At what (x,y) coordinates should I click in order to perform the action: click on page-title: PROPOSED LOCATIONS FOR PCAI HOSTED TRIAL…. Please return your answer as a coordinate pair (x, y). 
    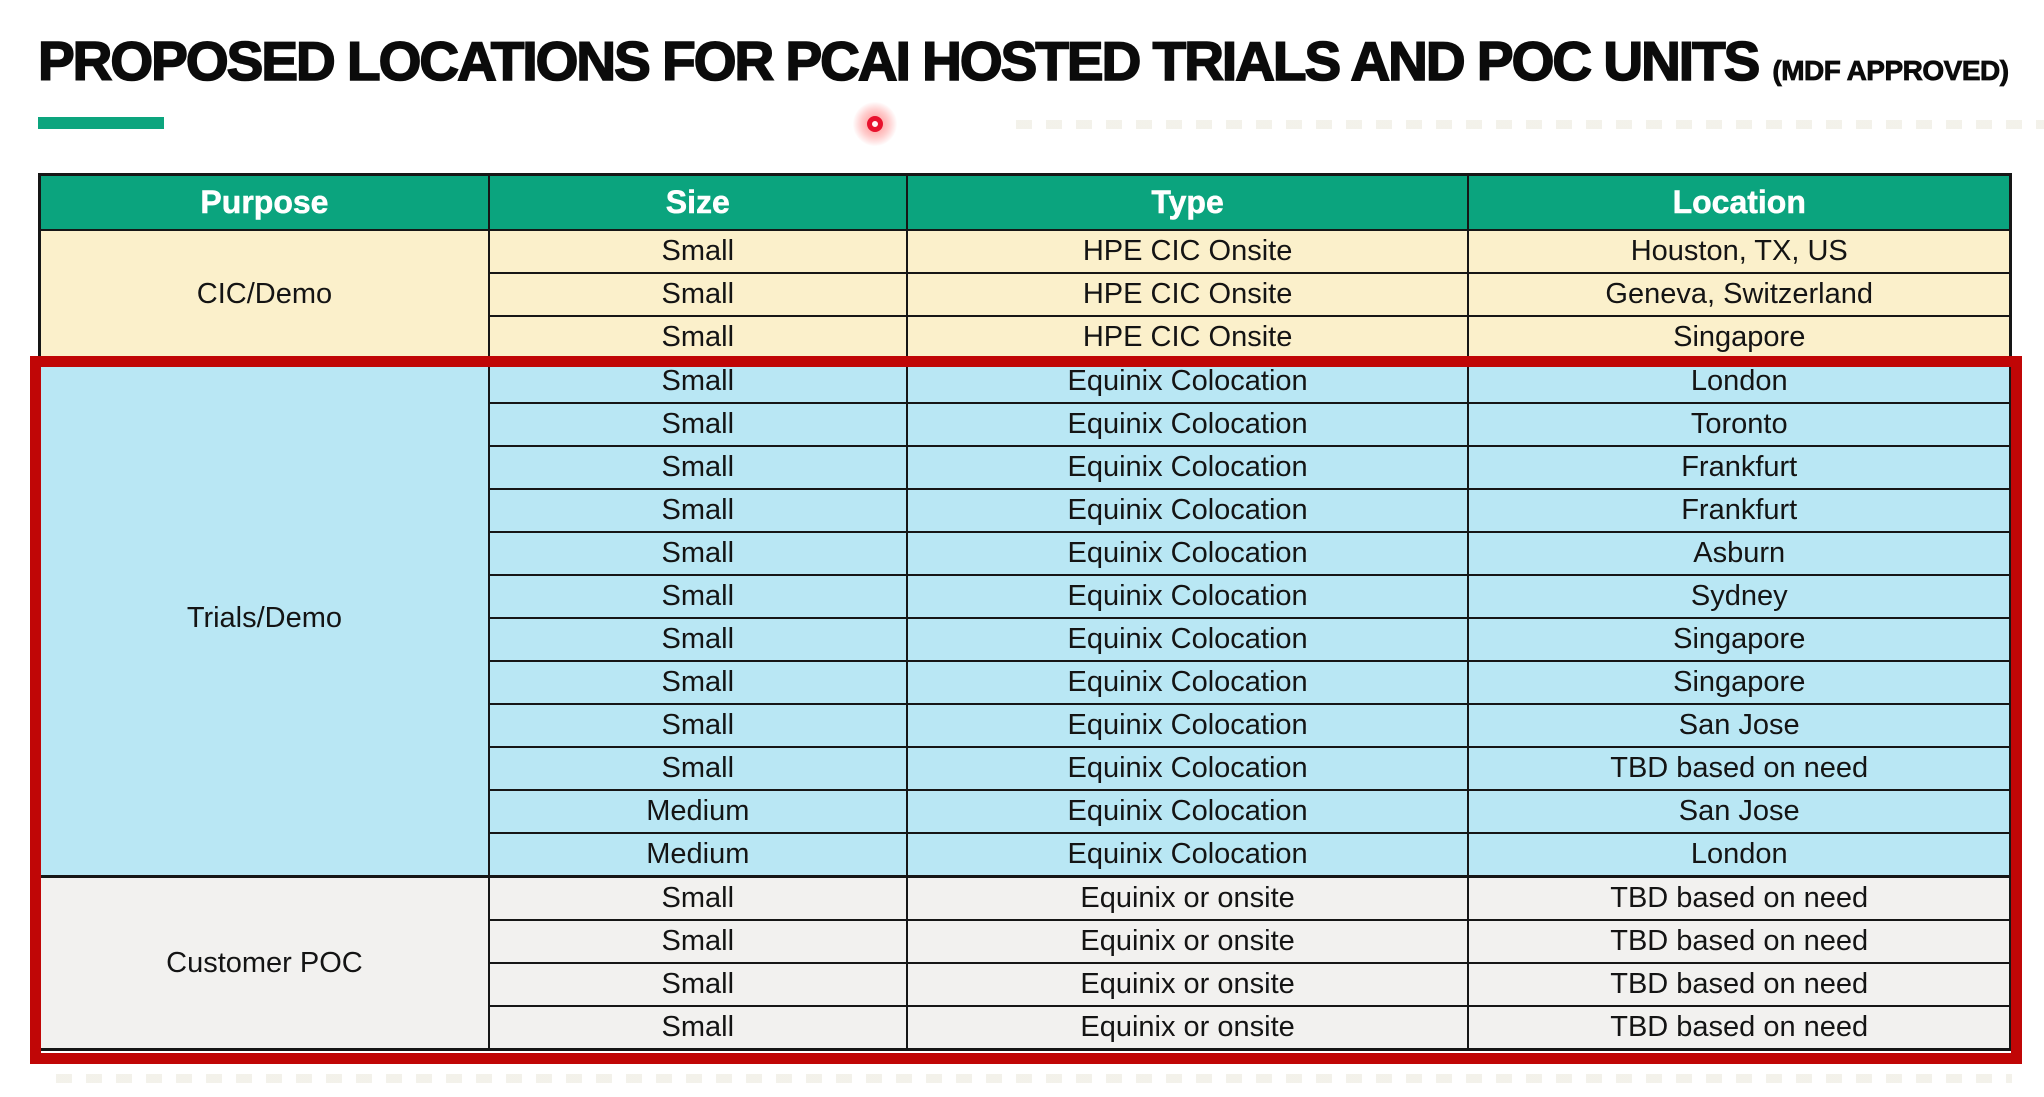
    Looking at the image, I should click on (899, 61).